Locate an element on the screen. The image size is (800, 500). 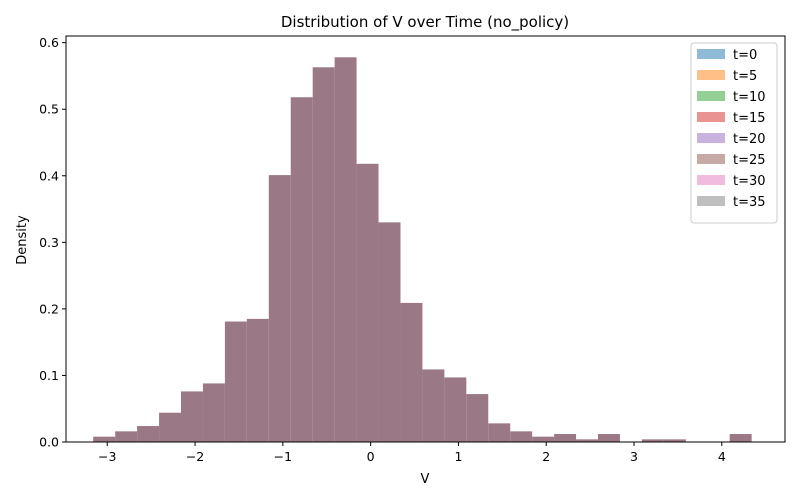
legend-label: t=20 is located at coordinates (749, 139).